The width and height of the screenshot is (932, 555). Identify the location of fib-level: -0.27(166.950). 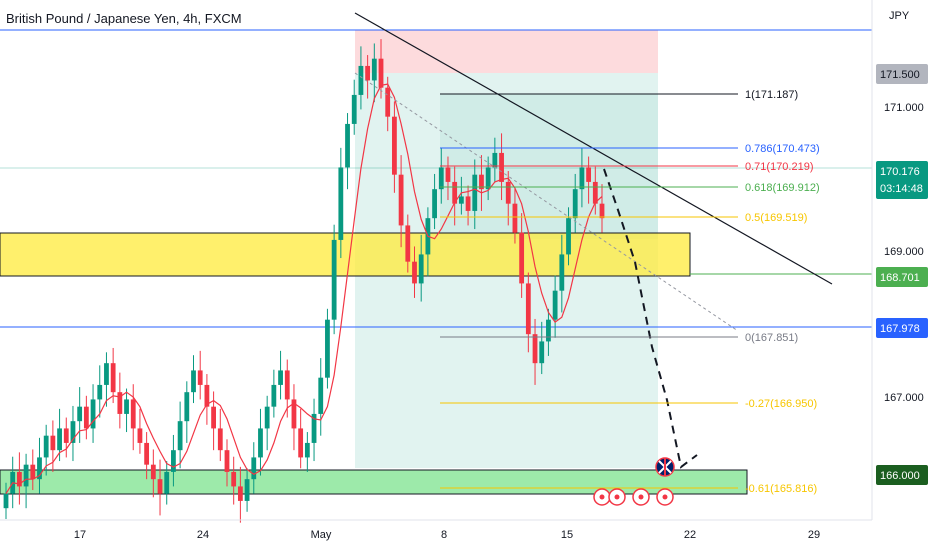
(628, 404).